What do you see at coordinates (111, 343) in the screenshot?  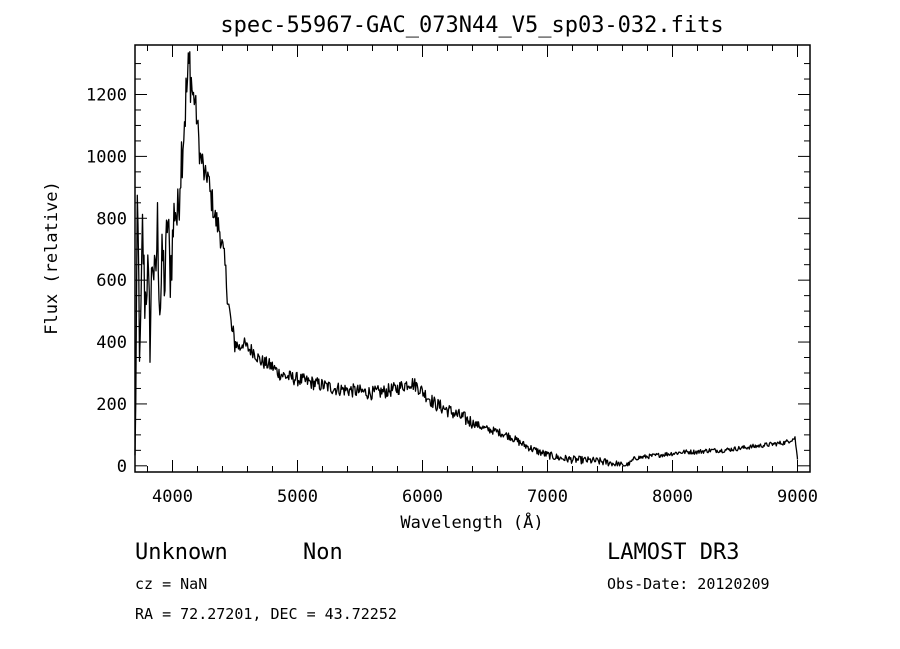 I see `y-tick-label: 400` at bounding box center [111, 343].